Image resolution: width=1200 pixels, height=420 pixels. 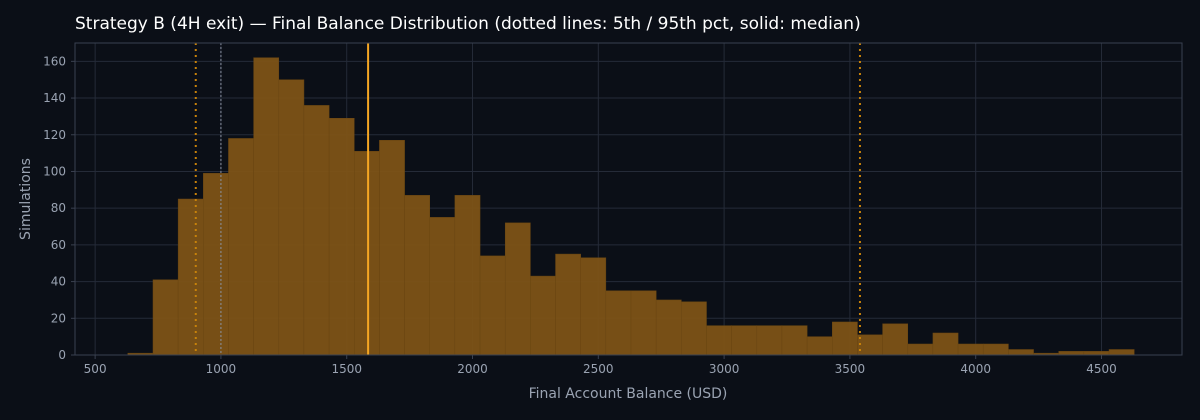 I want to click on x-tick-label: 1500, so click(x=346, y=369).